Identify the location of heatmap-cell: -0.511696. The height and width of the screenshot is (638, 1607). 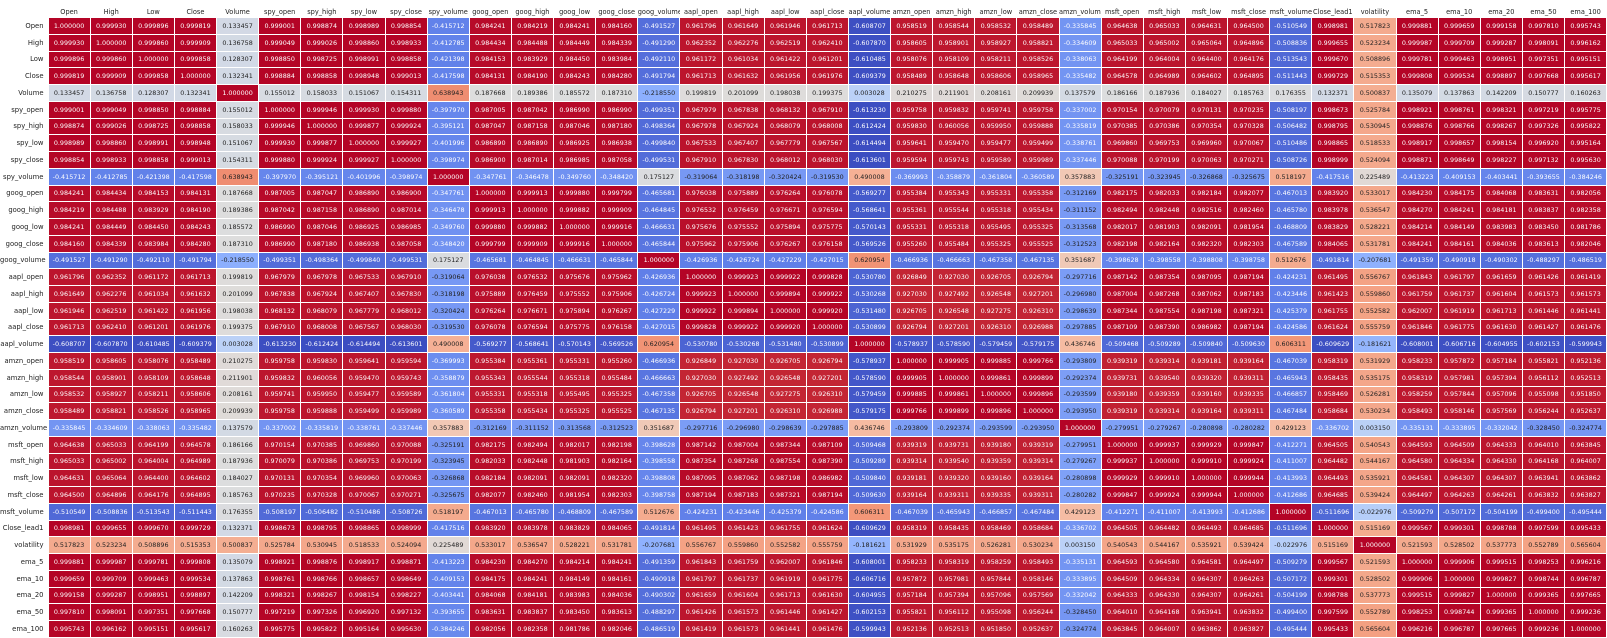
(1333, 511).